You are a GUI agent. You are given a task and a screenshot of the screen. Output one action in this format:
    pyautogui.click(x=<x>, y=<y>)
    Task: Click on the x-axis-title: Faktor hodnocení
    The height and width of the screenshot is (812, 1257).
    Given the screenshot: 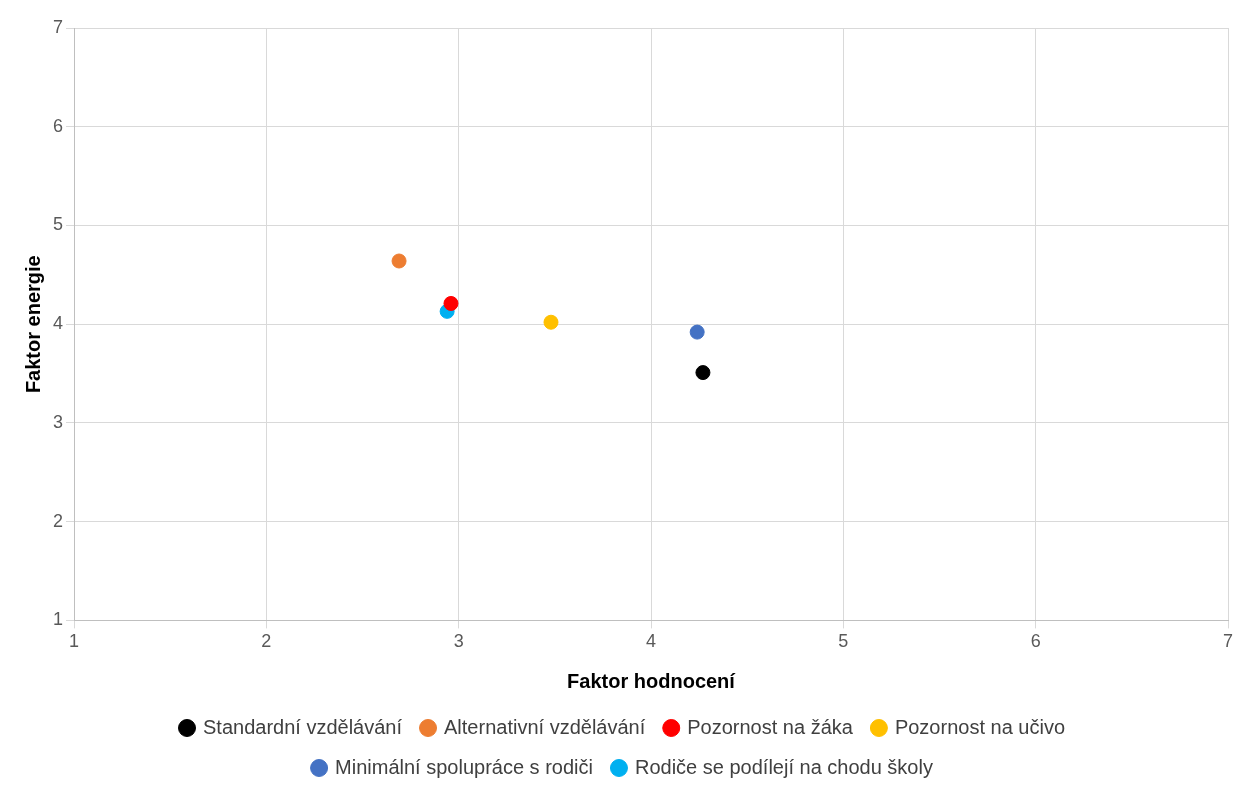 What is the action you would take?
    pyautogui.click(x=652, y=680)
    